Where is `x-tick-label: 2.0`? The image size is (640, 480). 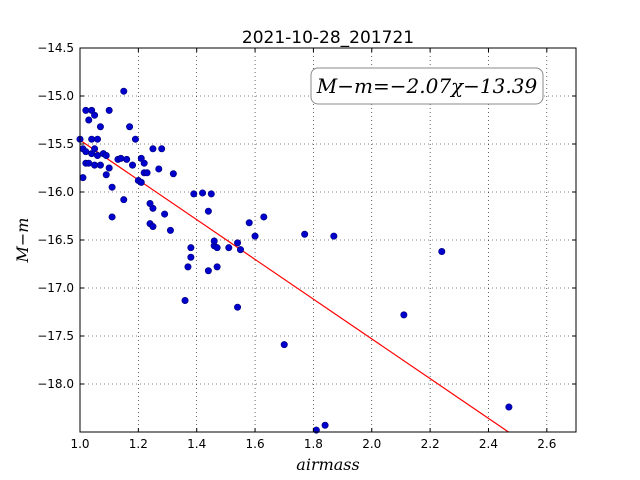
x-tick-label: 2.0 is located at coordinates (371, 444).